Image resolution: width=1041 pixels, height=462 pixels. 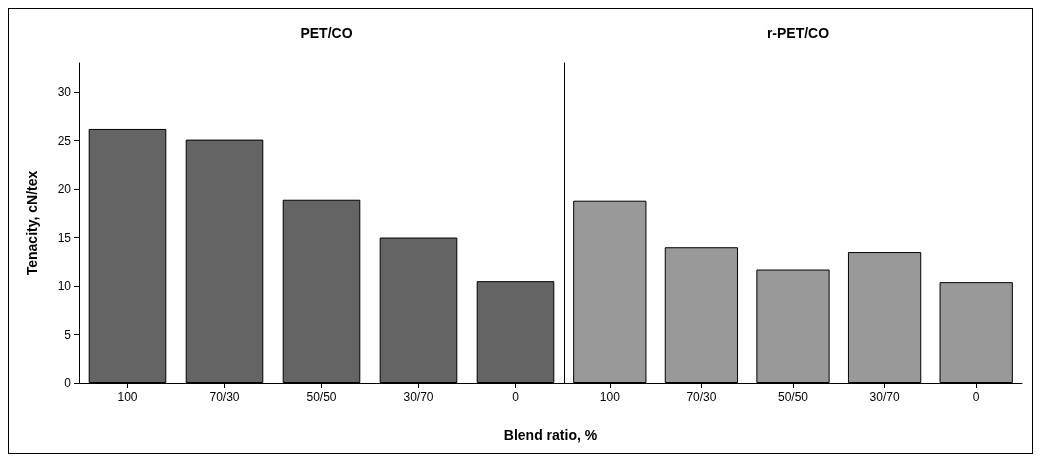 I want to click on y-tick-label: 5, so click(x=68, y=334).